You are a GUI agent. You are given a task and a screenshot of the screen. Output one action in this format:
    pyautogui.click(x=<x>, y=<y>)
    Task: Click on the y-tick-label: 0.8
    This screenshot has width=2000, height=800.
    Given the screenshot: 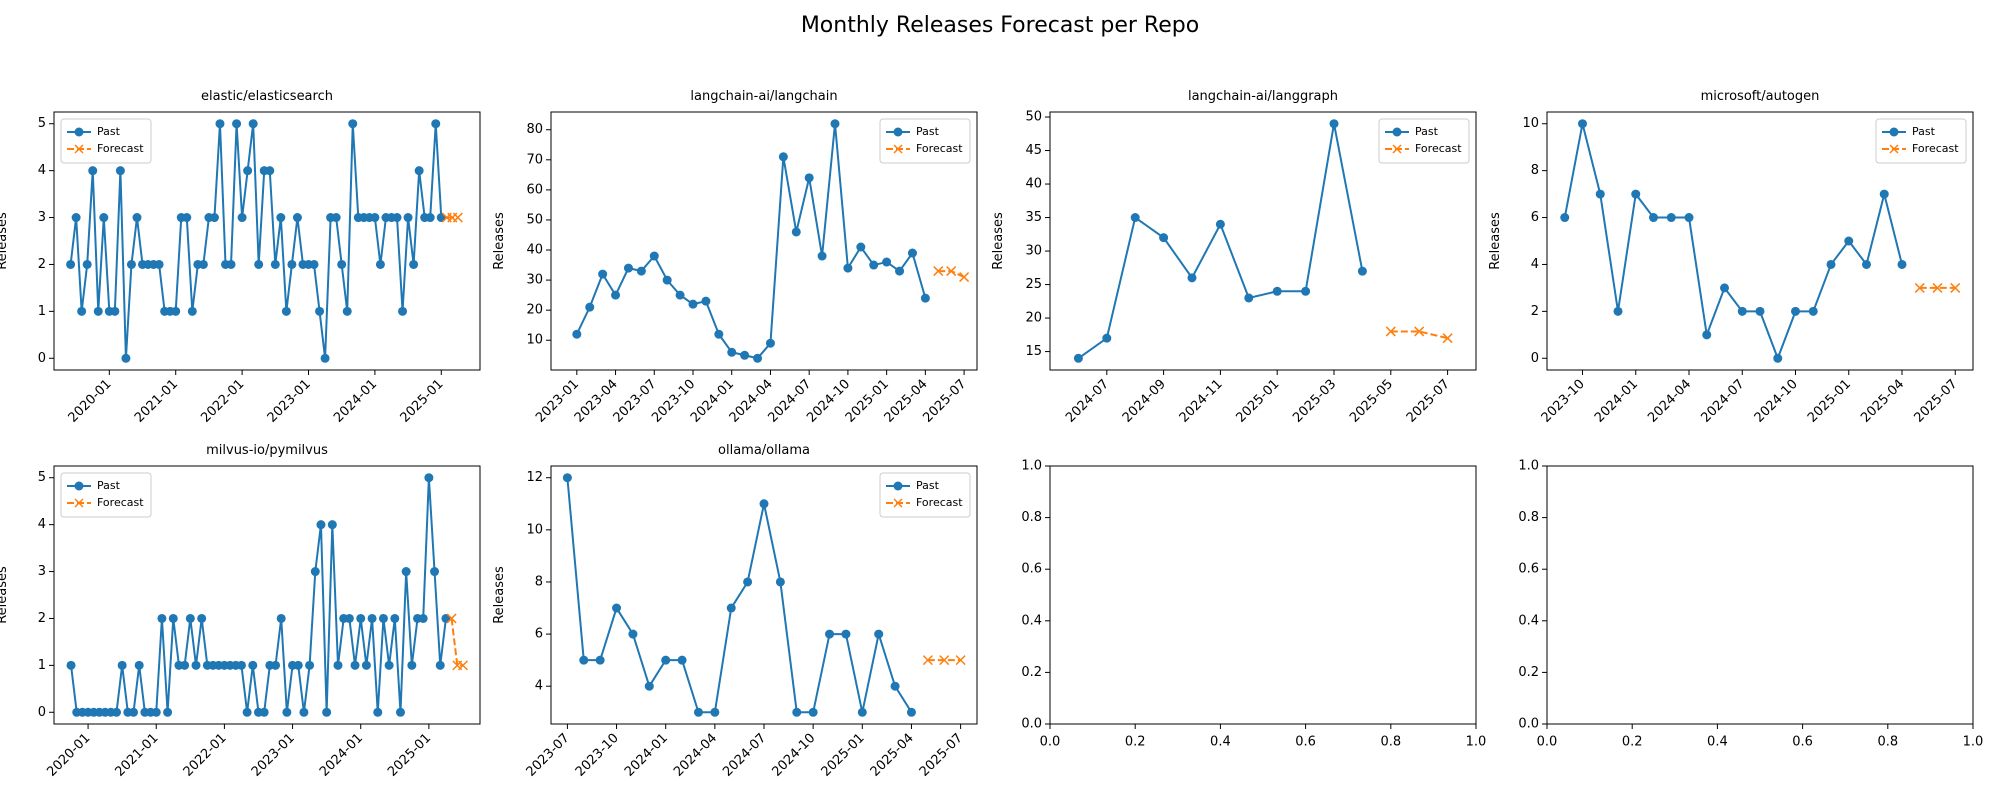 What is the action you would take?
    pyautogui.click(x=1528, y=517)
    